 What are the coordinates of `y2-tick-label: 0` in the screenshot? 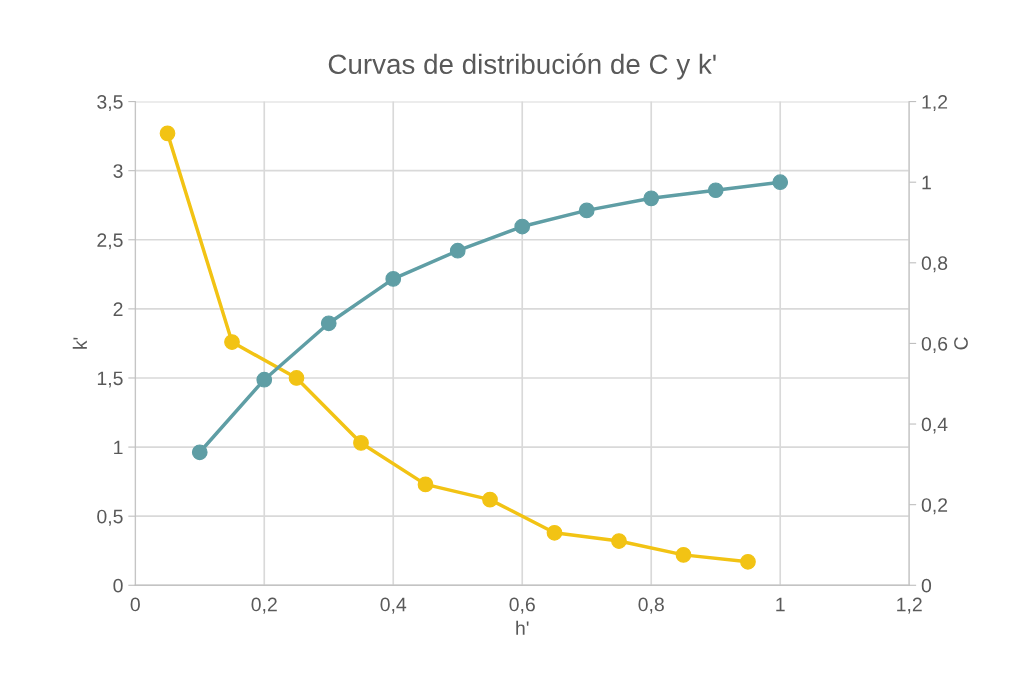 It's located at (926, 585).